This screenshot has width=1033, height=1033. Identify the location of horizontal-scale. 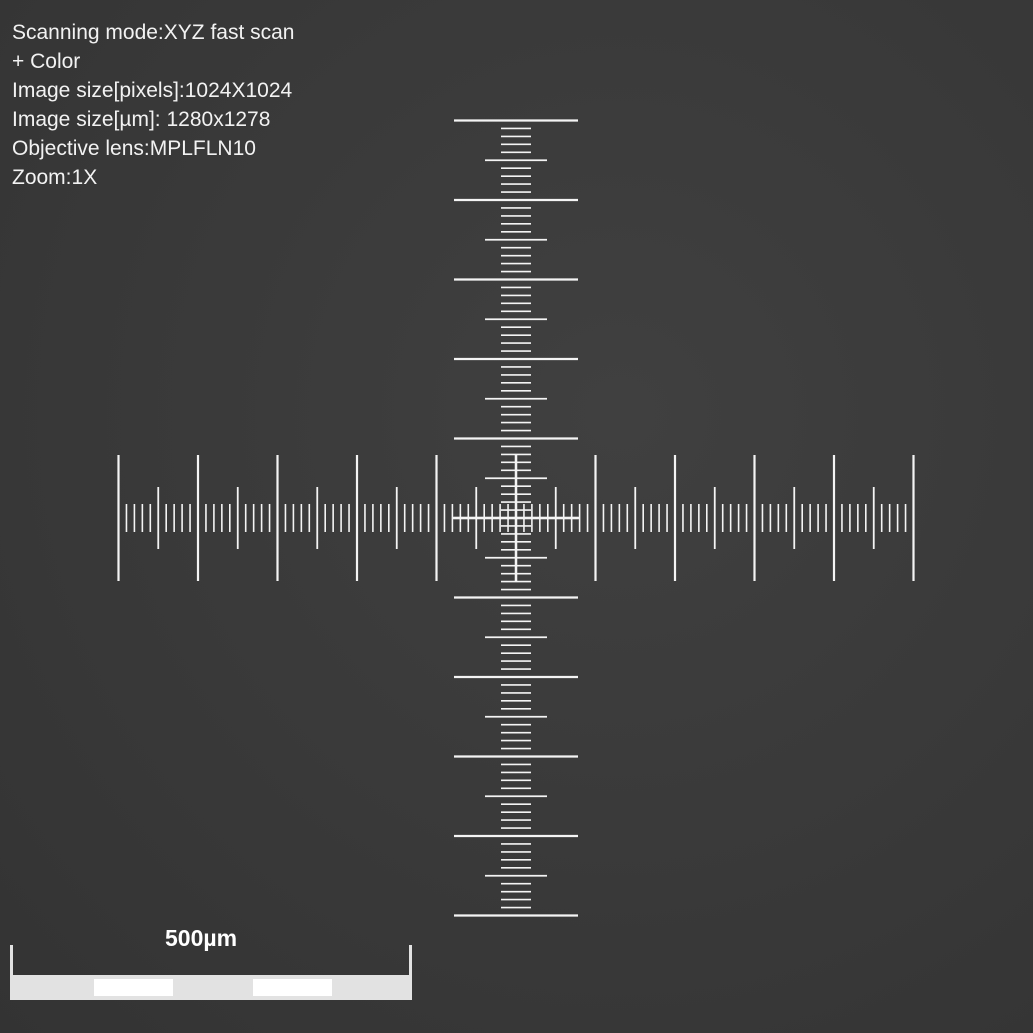
(516, 518).